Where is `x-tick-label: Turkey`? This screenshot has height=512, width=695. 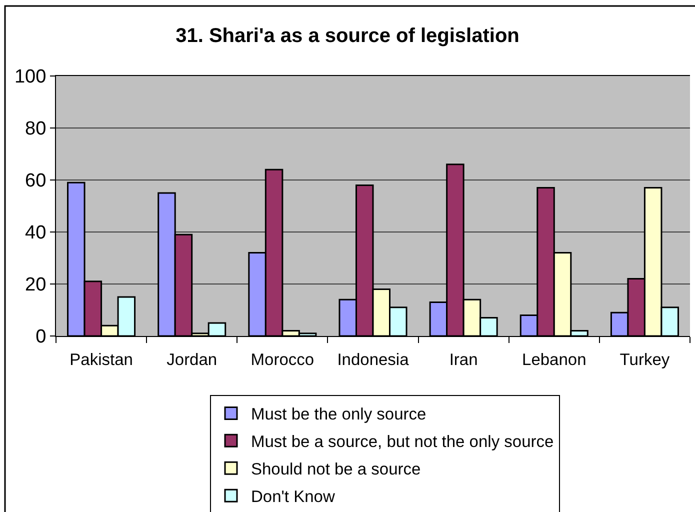
x-tick-label: Turkey is located at coordinates (645, 359).